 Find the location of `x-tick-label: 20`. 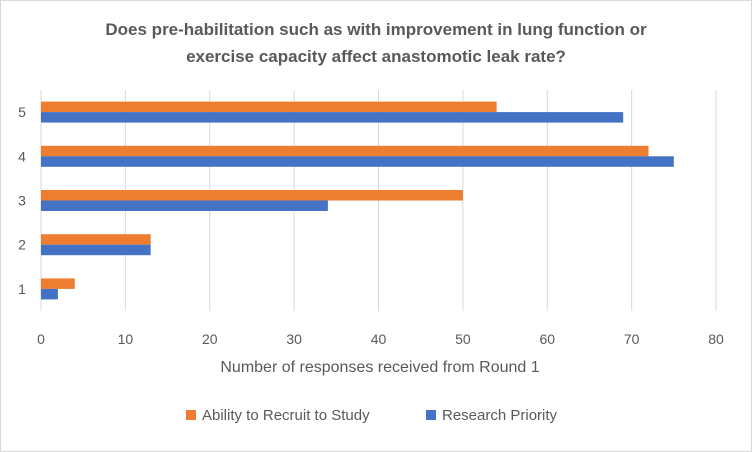

x-tick-label: 20 is located at coordinates (210, 339).